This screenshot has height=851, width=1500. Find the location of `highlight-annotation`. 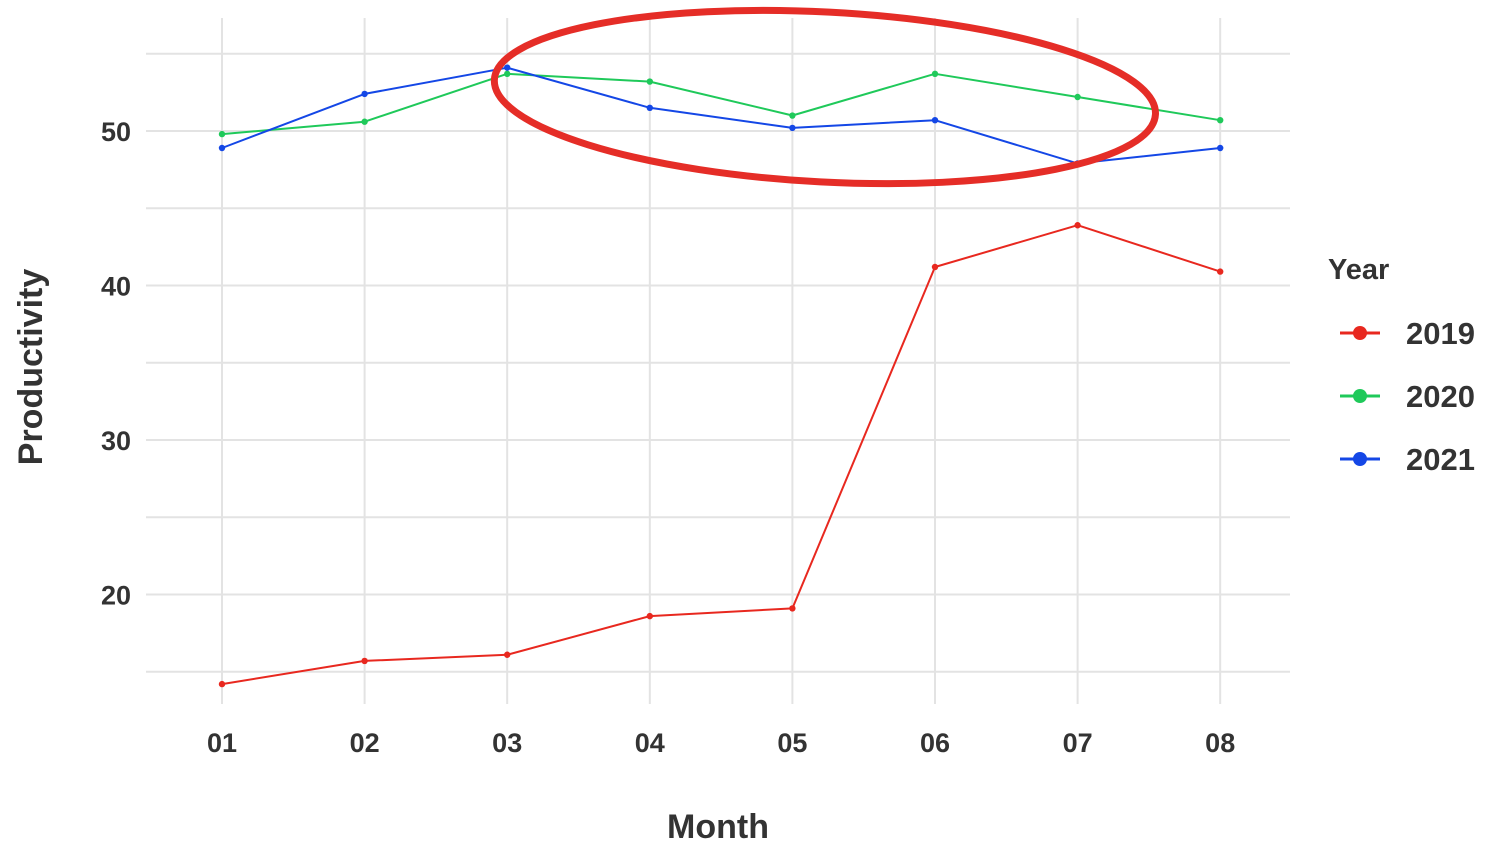

highlight-annotation is located at coordinates (824, 97).